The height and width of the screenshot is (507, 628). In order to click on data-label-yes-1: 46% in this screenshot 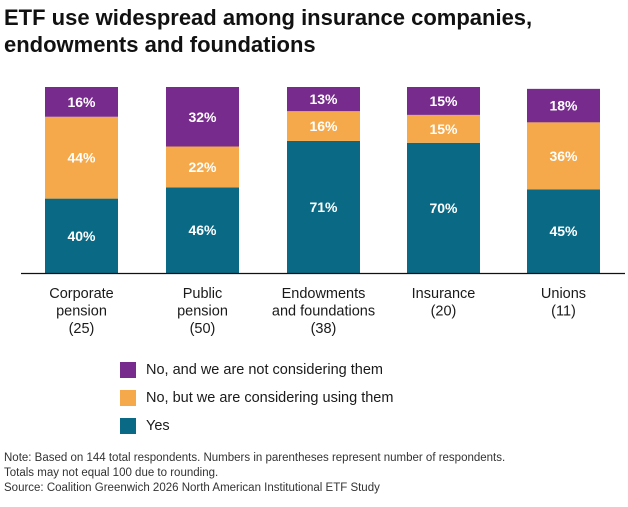, I will do `click(202, 230)`.